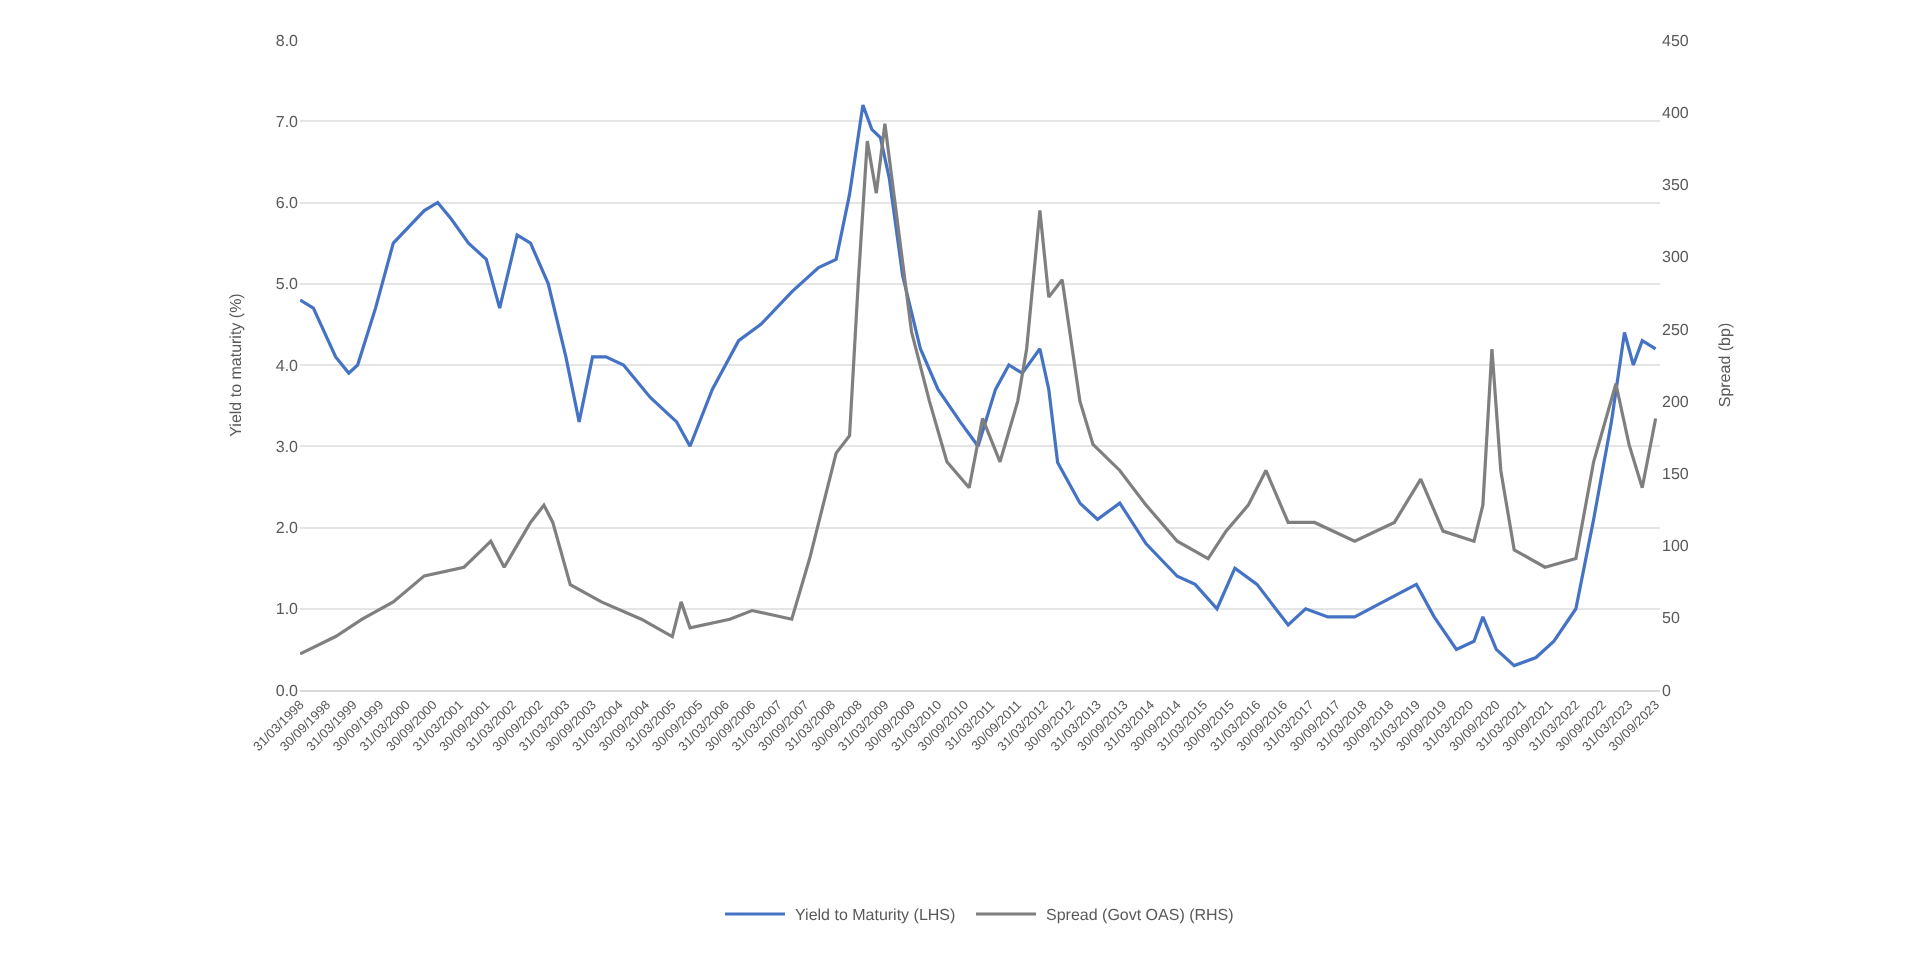 The width and height of the screenshot is (1920, 966). I want to click on y-tick-label: 5.0, so click(287, 284).